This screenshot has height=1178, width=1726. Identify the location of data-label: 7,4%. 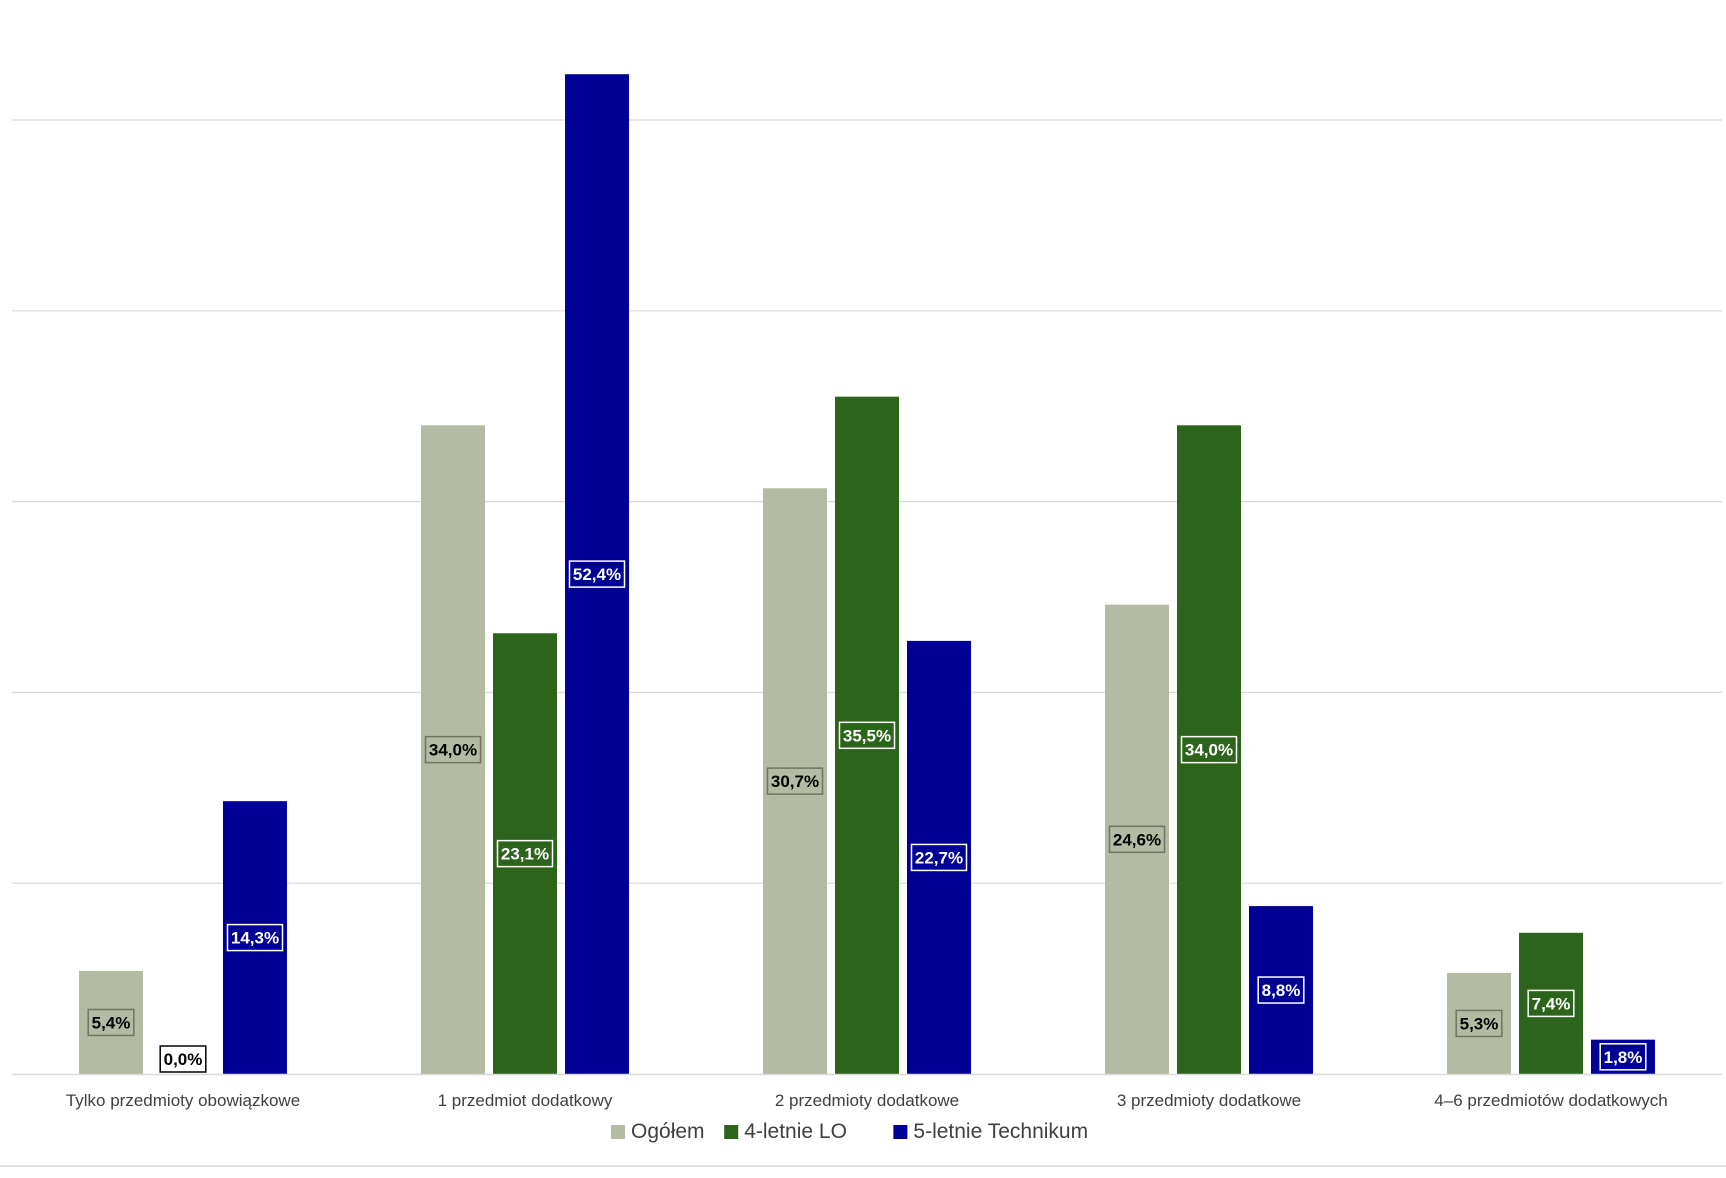
(1551, 1003).